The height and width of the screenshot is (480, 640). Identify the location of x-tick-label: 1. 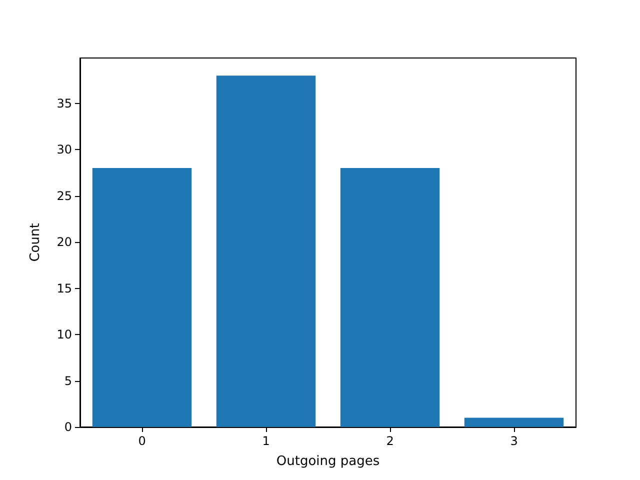
(266, 441).